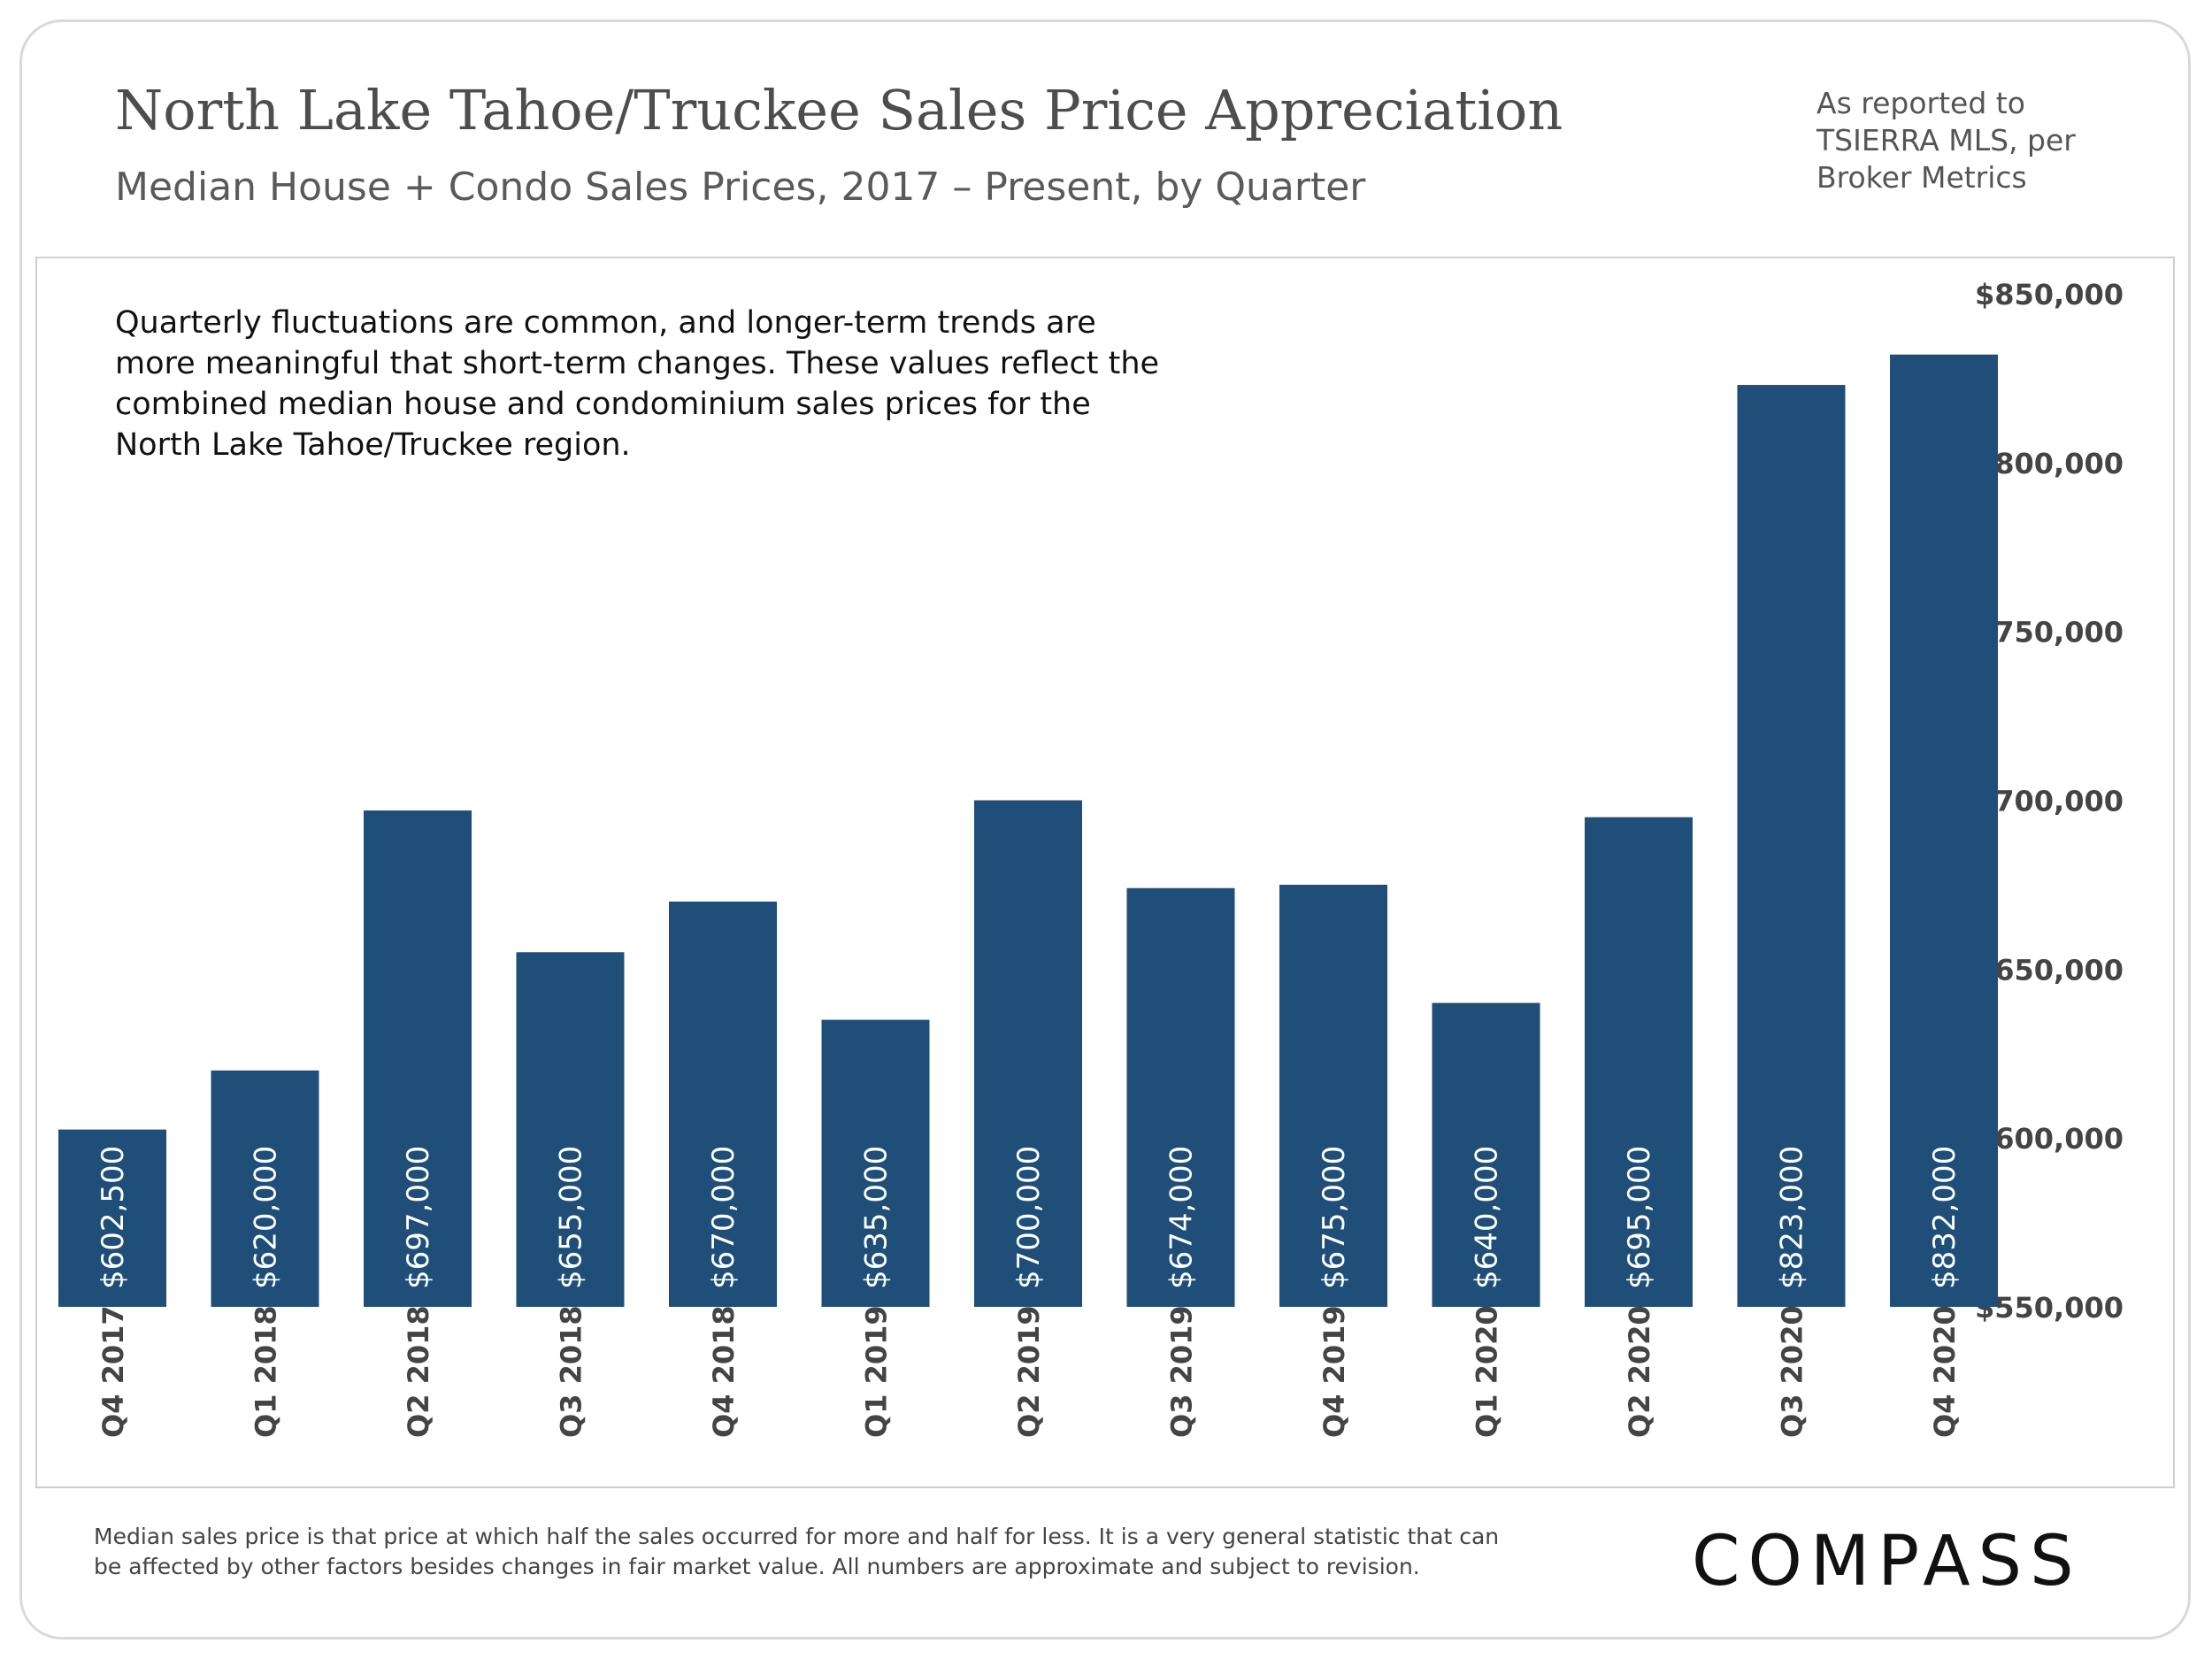 The width and height of the screenshot is (2212, 1659). I want to click on y-tick-label: $550,000, so click(2050, 1308).